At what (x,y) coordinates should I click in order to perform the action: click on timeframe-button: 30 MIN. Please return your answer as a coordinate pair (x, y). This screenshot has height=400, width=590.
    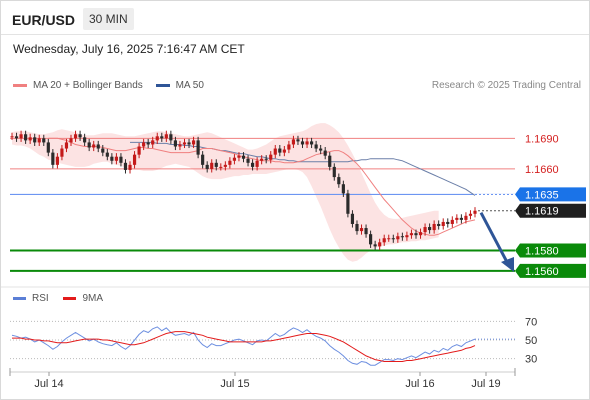
    Looking at the image, I should click on (108, 19).